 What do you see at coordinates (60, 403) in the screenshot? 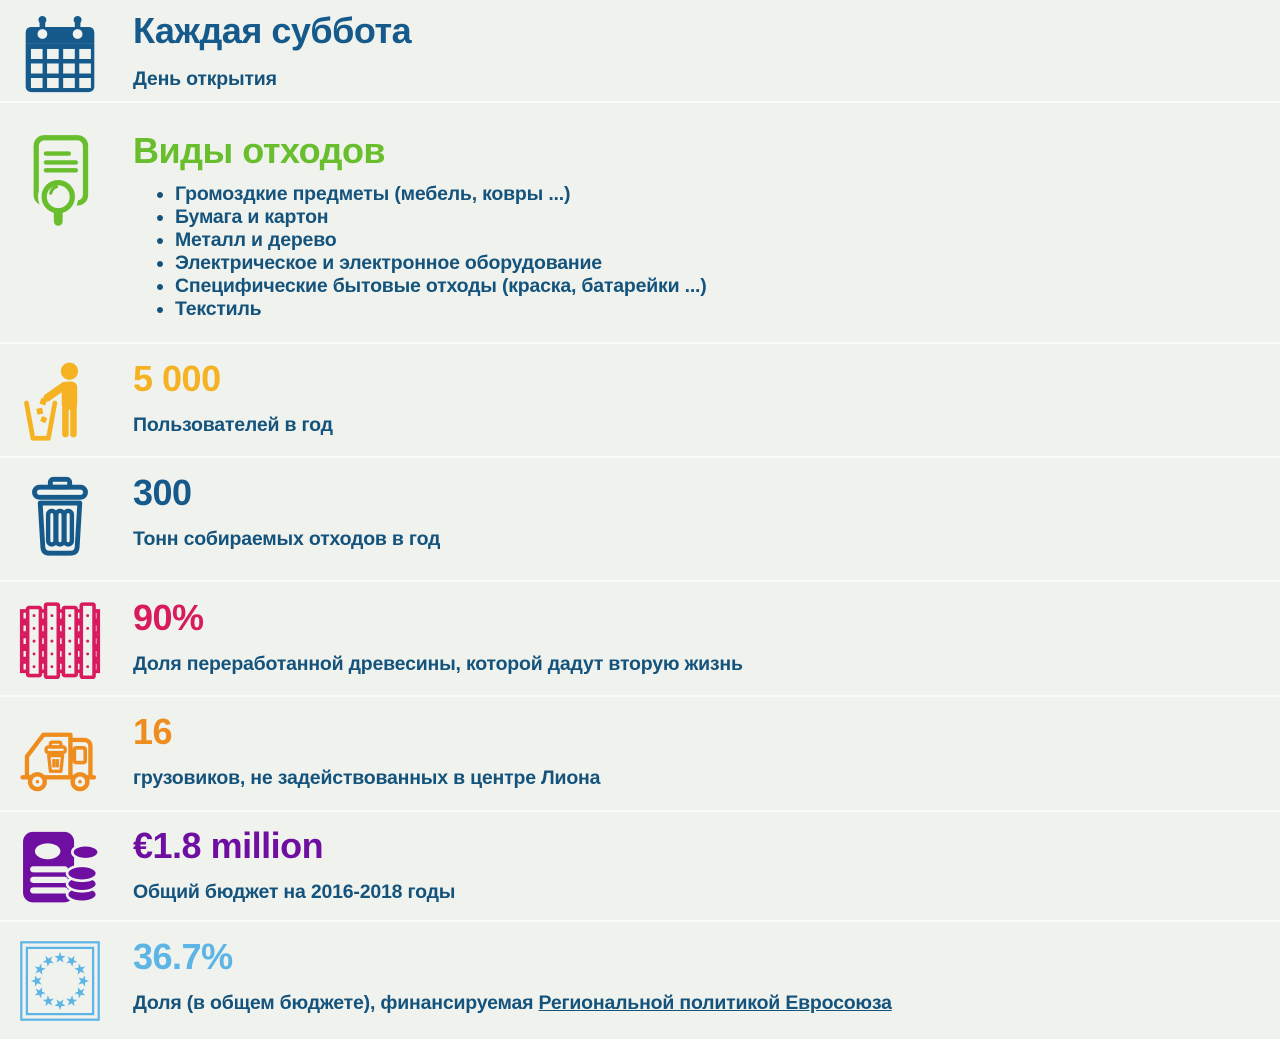
I see `litter-person-icon` at bounding box center [60, 403].